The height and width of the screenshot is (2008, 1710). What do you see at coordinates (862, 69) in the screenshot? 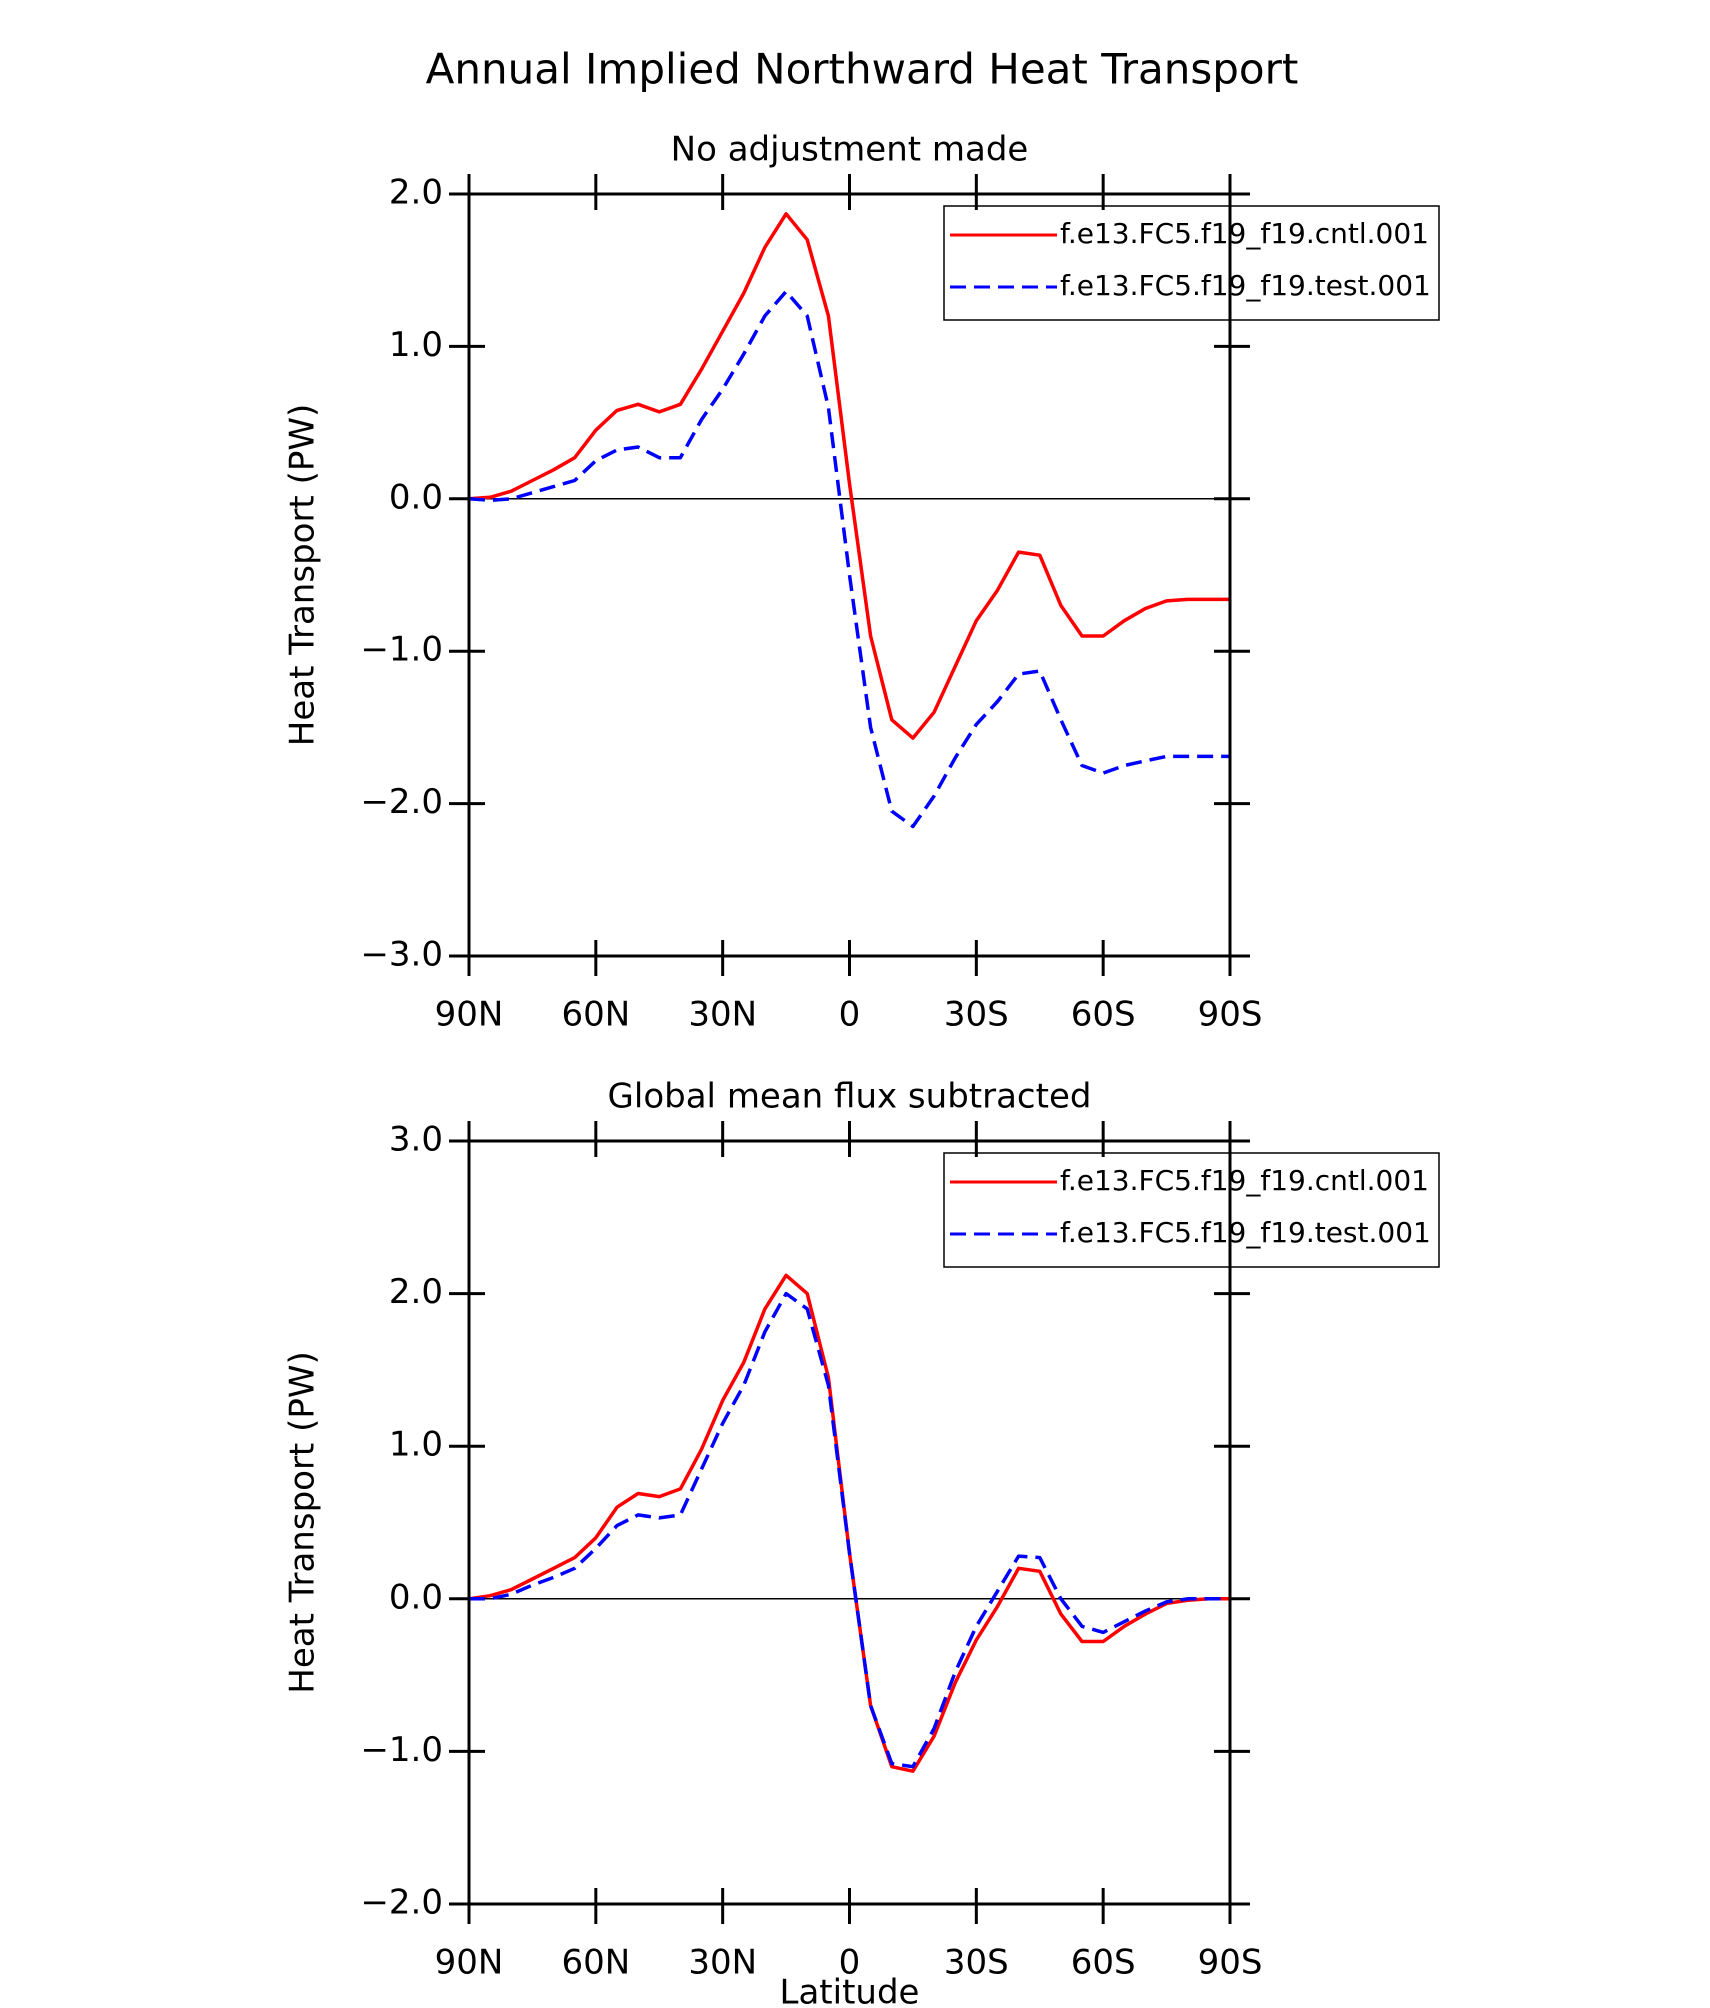
I see `figure-title: Annual Implied Northward Heat Transport` at bounding box center [862, 69].